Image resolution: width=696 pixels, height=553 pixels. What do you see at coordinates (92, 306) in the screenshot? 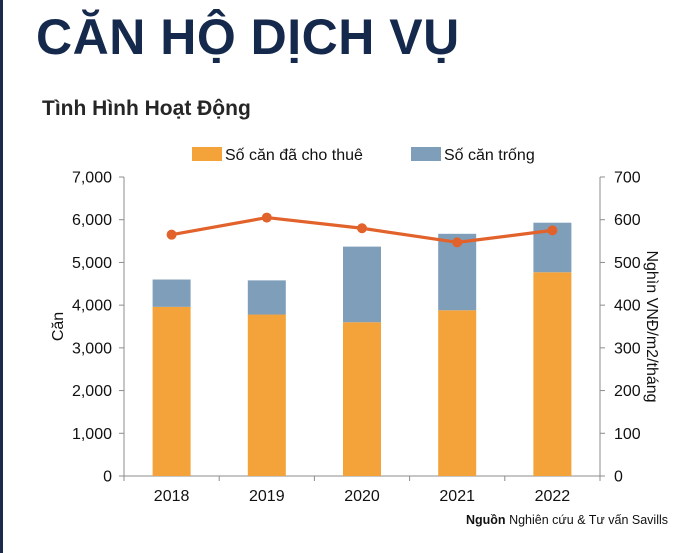
I see `y-tick-label-left: 4,000` at bounding box center [92, 306].